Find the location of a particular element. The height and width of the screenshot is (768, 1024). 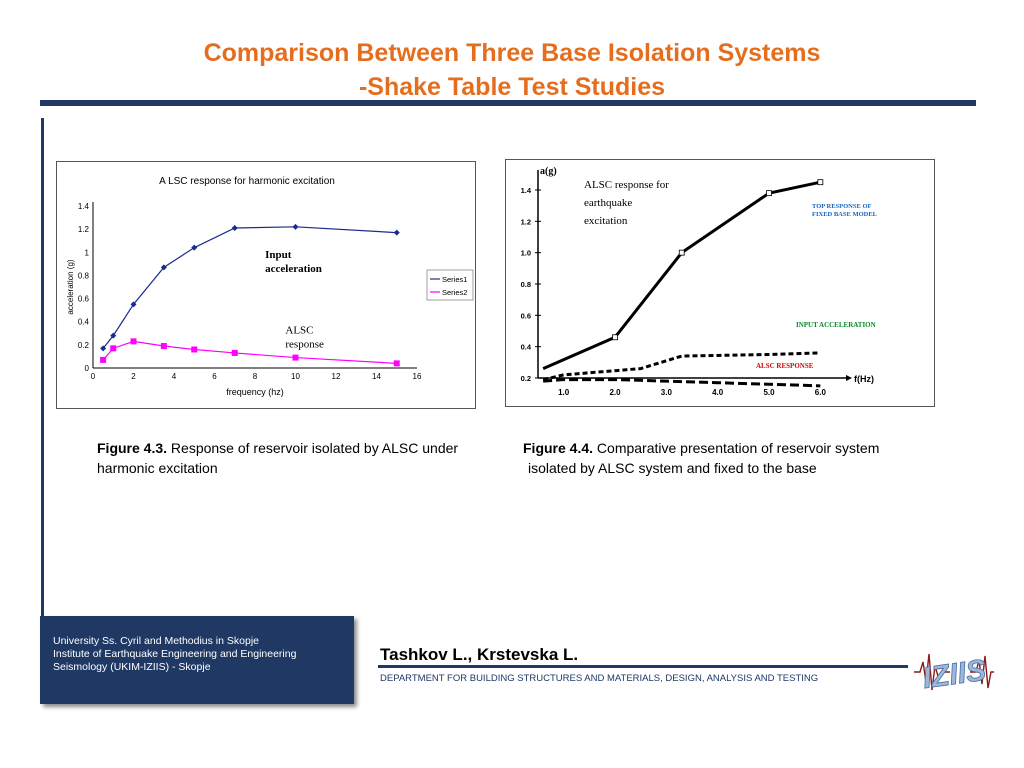

chart1-x-tick-label: 2 is located at coordinates (133, 376).